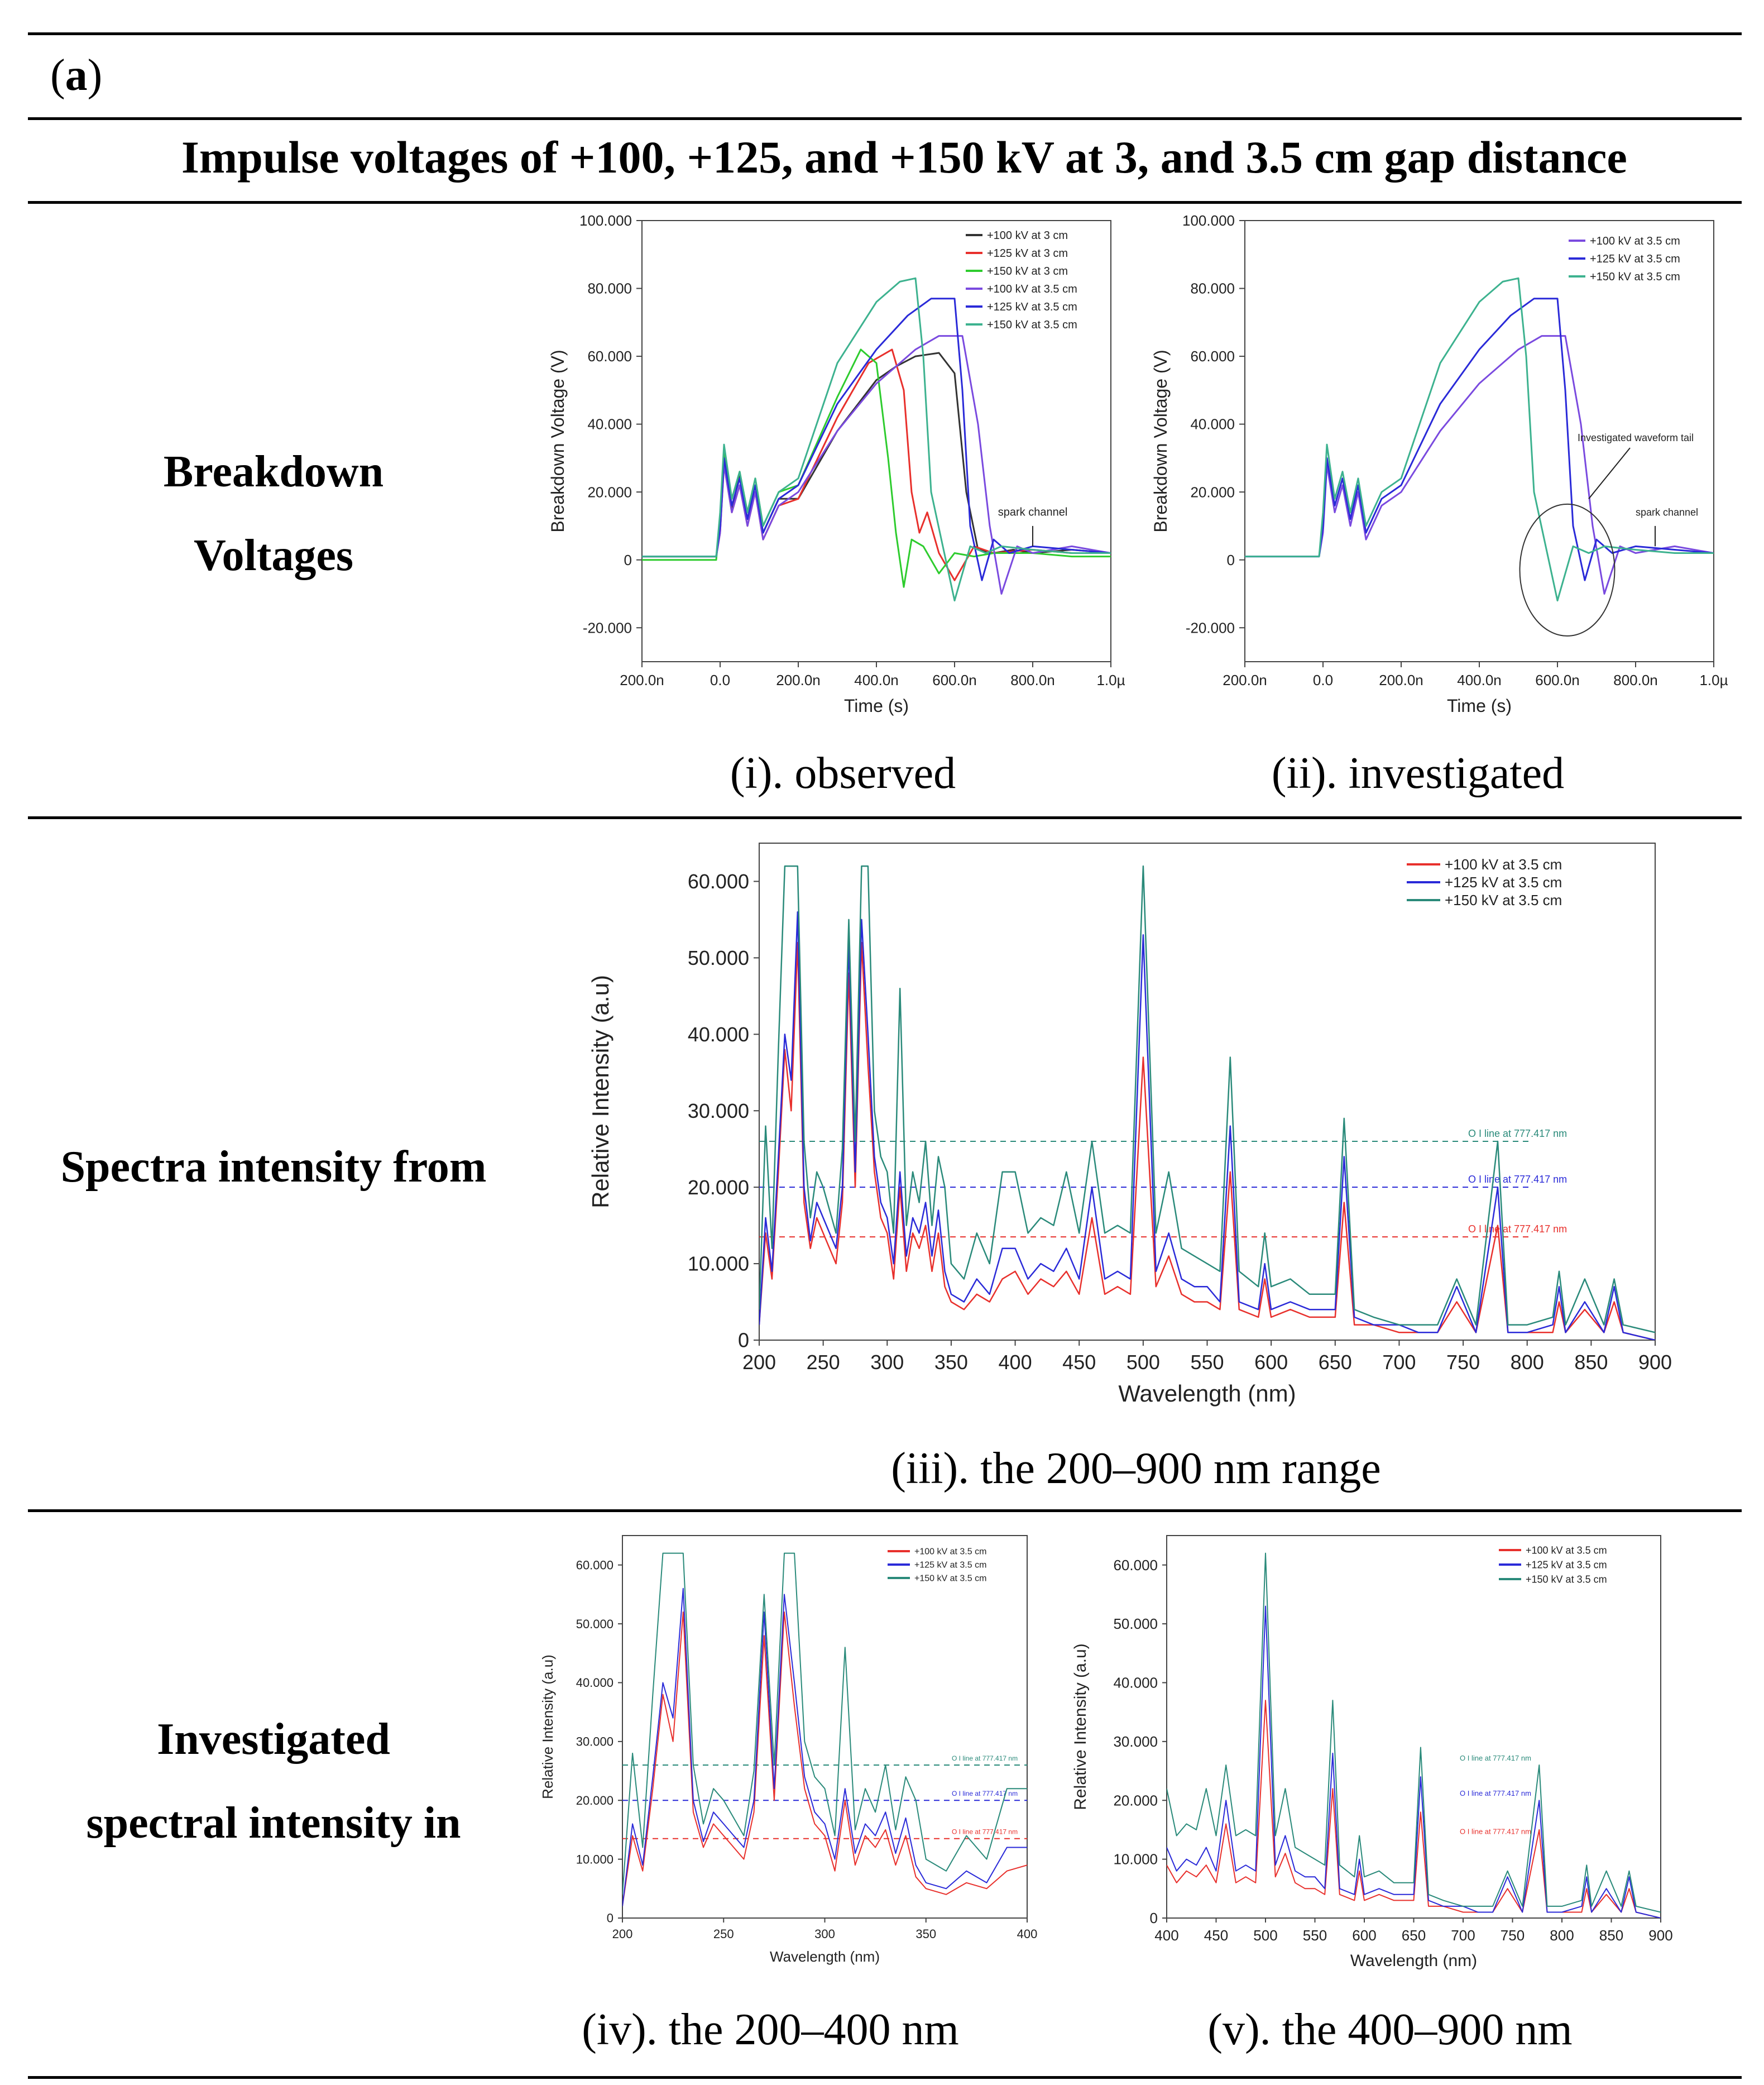  What do you see at coordinates (885, 202) in the screenshot?
I see `header-bottom-rule` at bounding box center [885, 202].